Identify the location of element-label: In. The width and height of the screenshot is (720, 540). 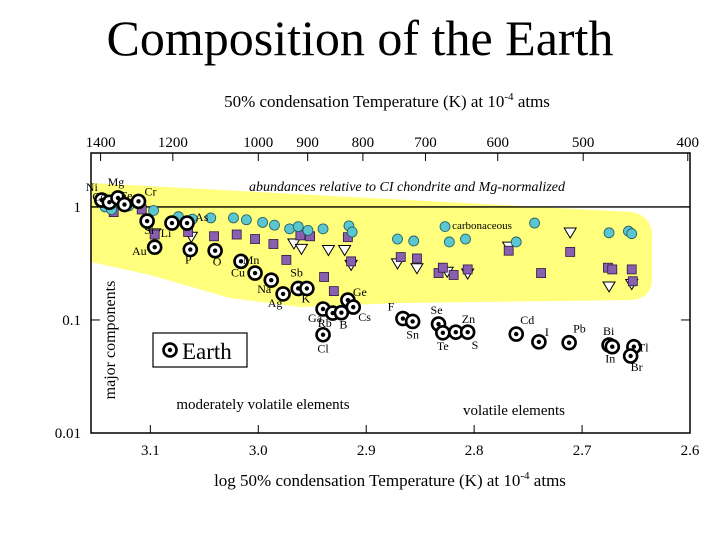
(610, 359).